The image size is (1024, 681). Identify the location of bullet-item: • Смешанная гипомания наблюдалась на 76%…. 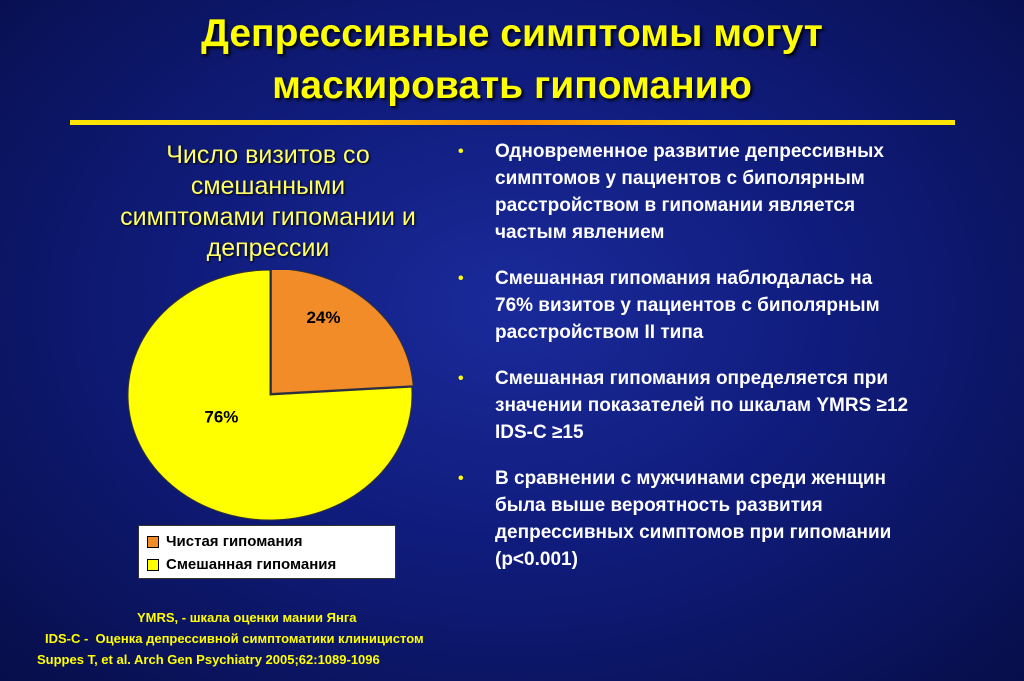
(728, 305).